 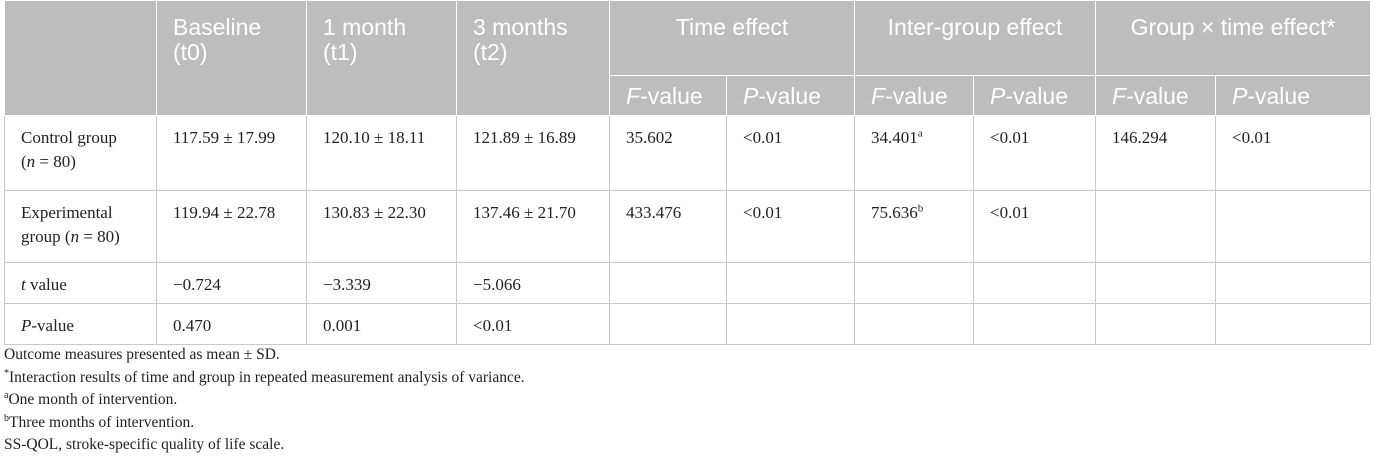 What do you see at coordinates (914, 95) in the screenshot?
I see `header-inter-f-value: F-value` at bounding box center [914, 95].